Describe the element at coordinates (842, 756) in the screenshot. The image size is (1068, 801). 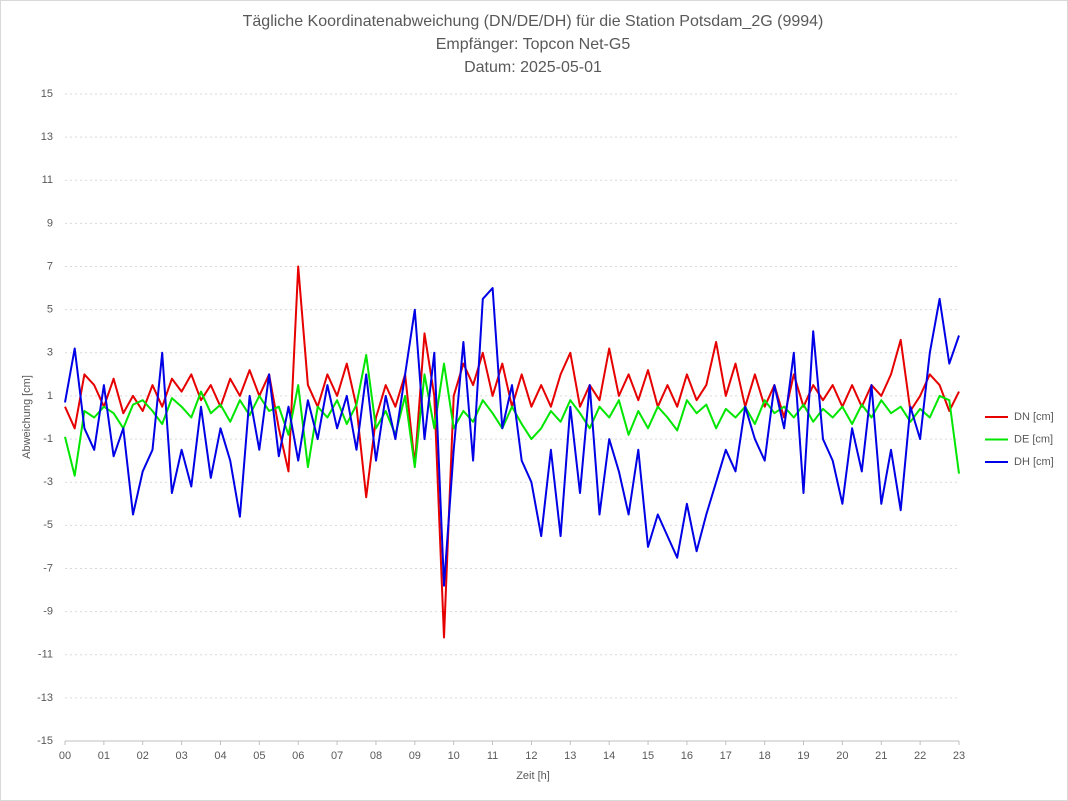
I see `x-tick-label: 20` at that location.